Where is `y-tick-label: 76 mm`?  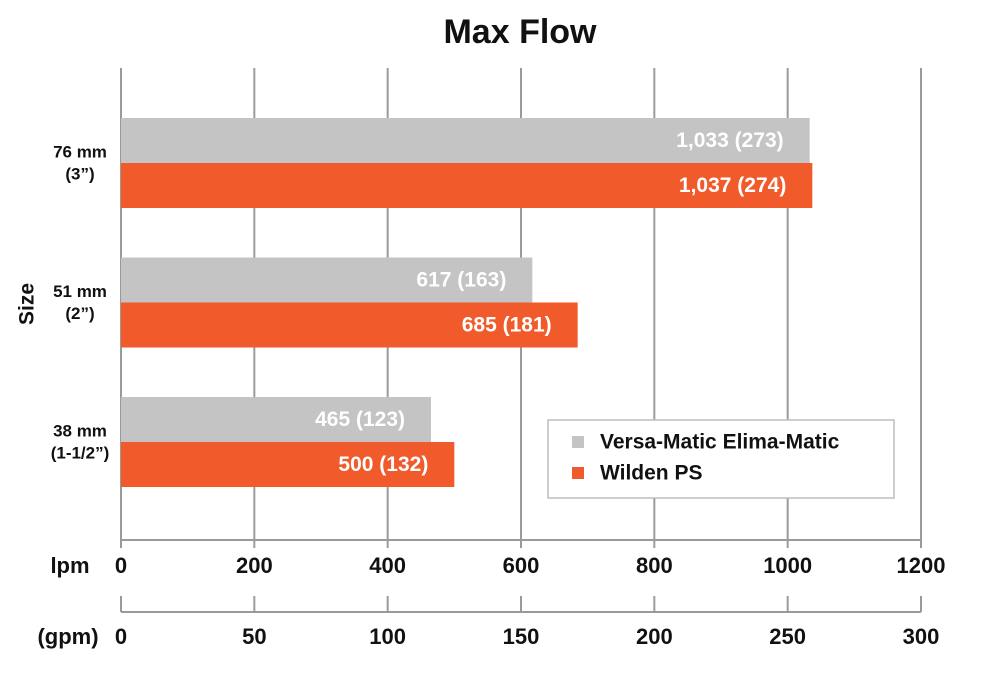 y-tick-label: 76 mm is located at coordinates (80, 151).